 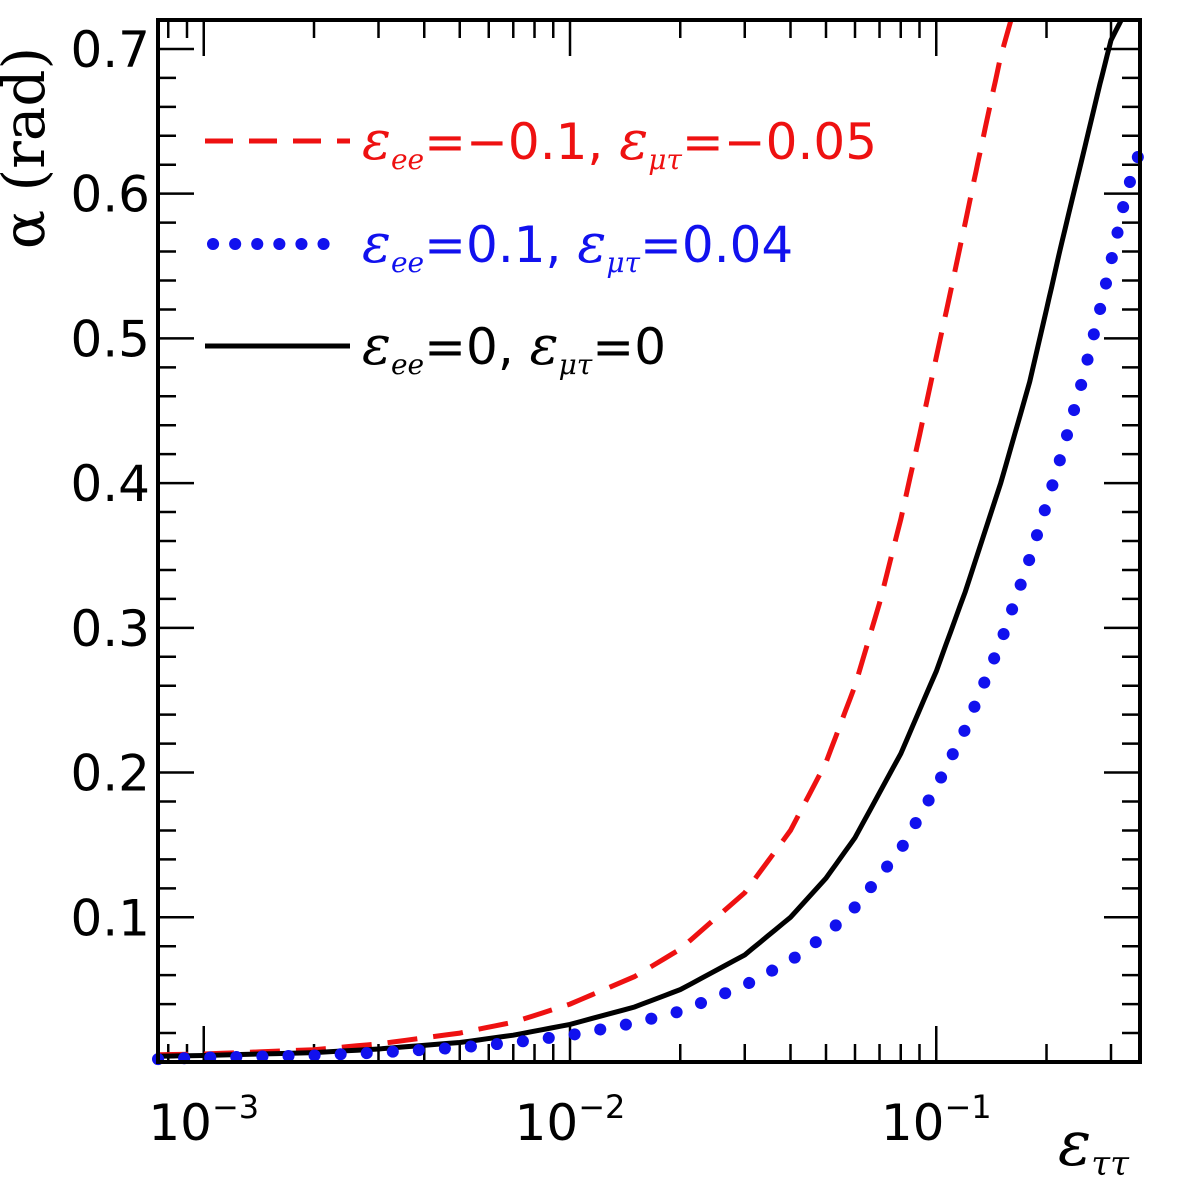 I want to click on x-tick-label: 10⁻³, so click(x=203, y=1120).